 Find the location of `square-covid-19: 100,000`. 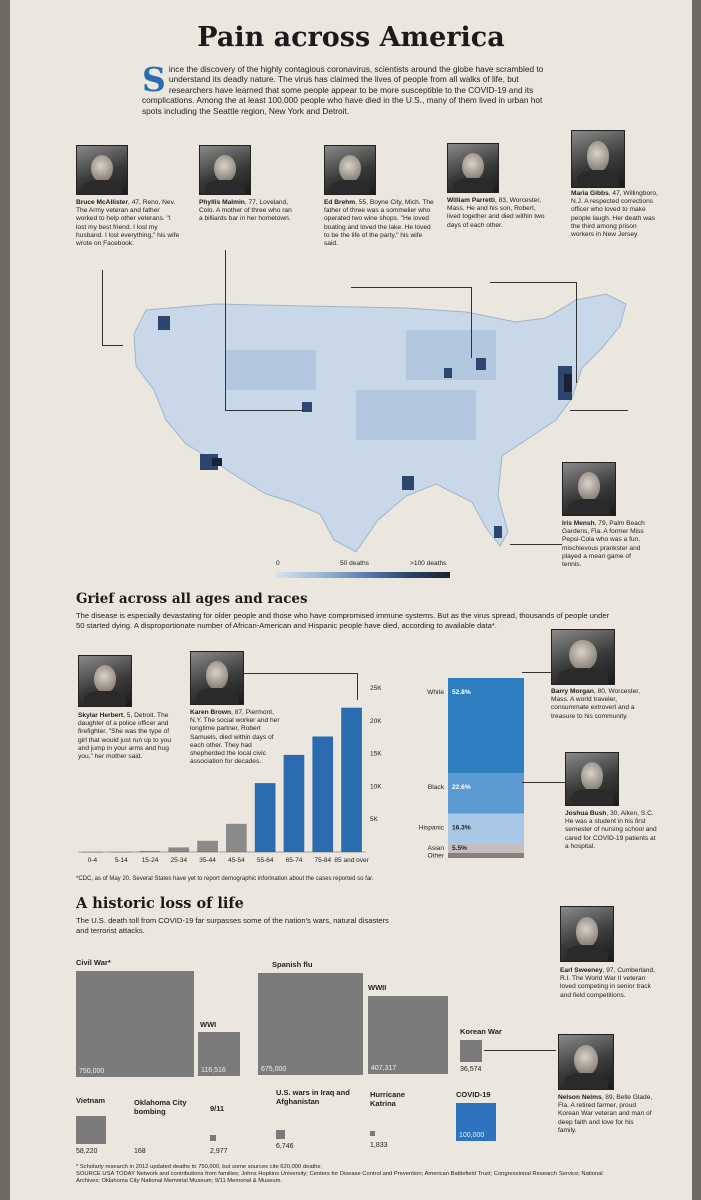

square-covid-19: 100,000 is located at coordinates (476, 1122).